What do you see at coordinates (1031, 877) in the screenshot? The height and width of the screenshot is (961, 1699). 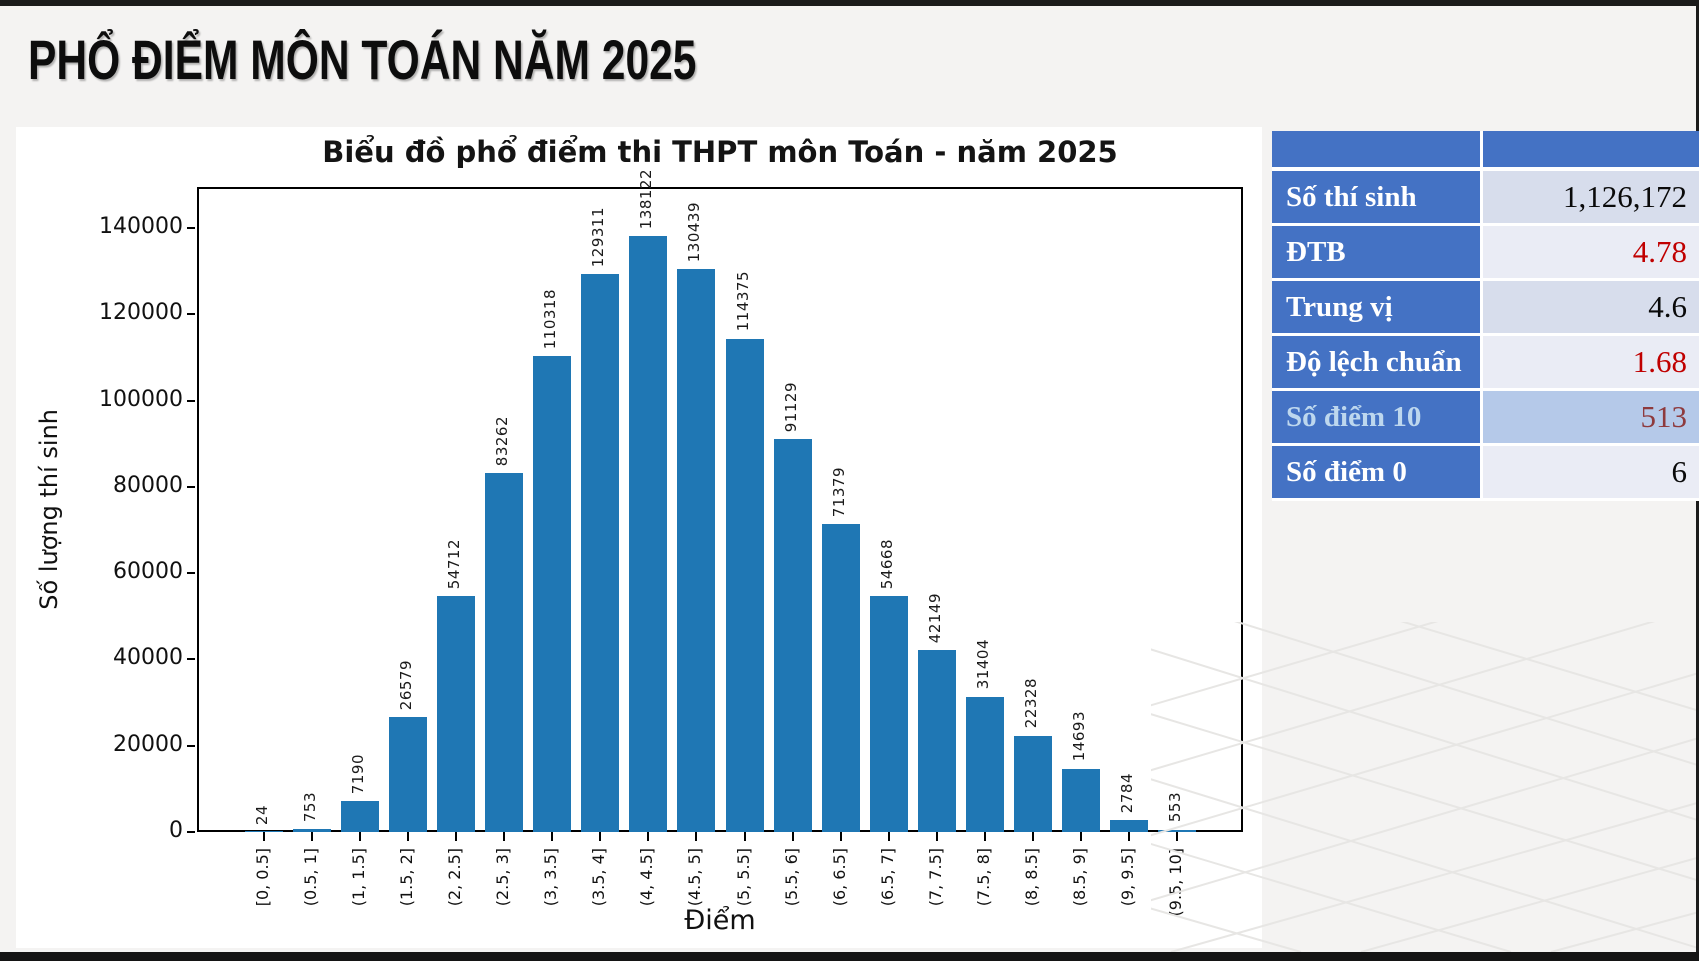 I see `x-tick-label: (8, 8.5]` at bounding box center [1031, 877].